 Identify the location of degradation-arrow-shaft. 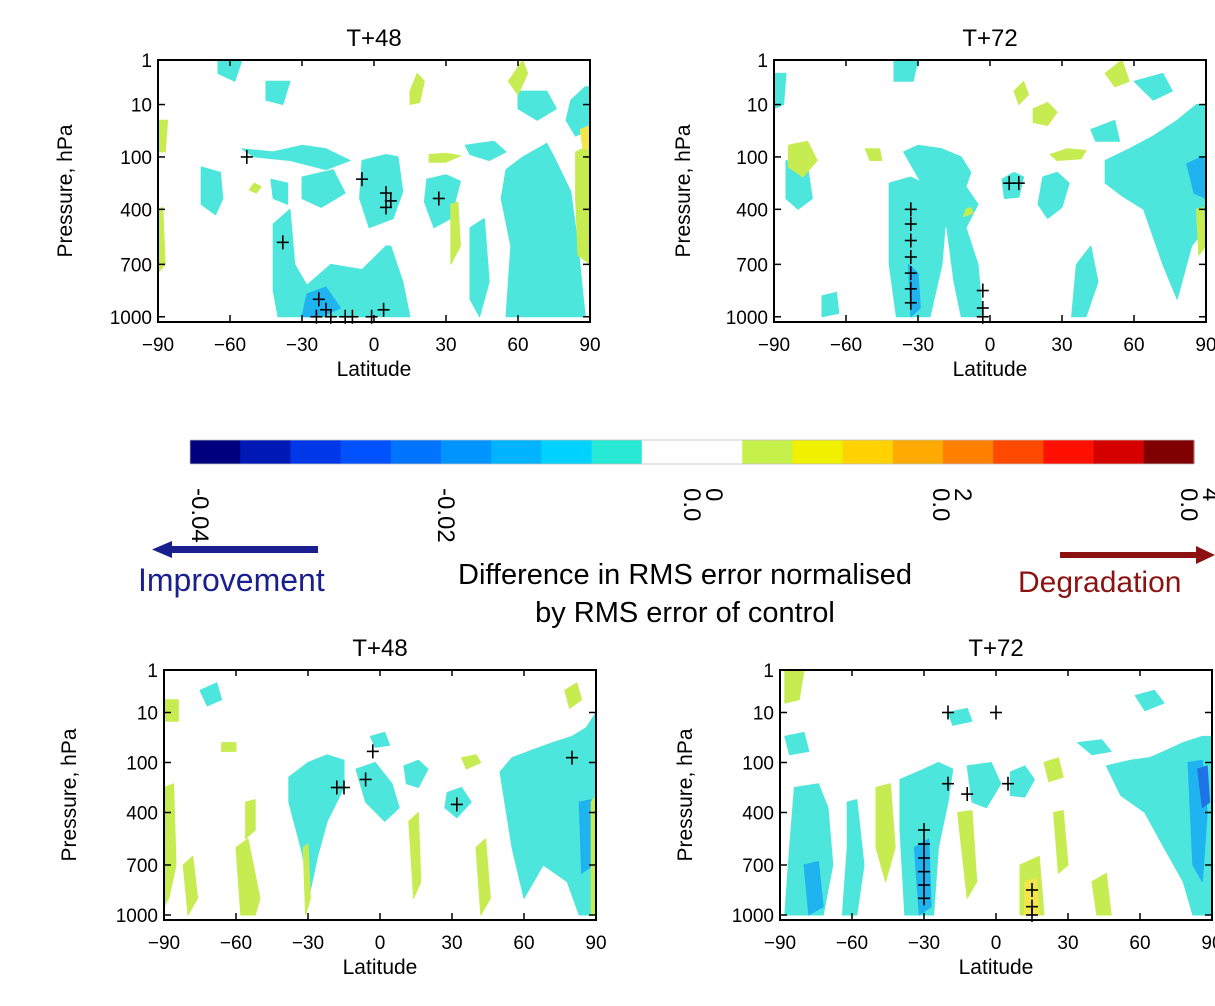
(1130, 555).